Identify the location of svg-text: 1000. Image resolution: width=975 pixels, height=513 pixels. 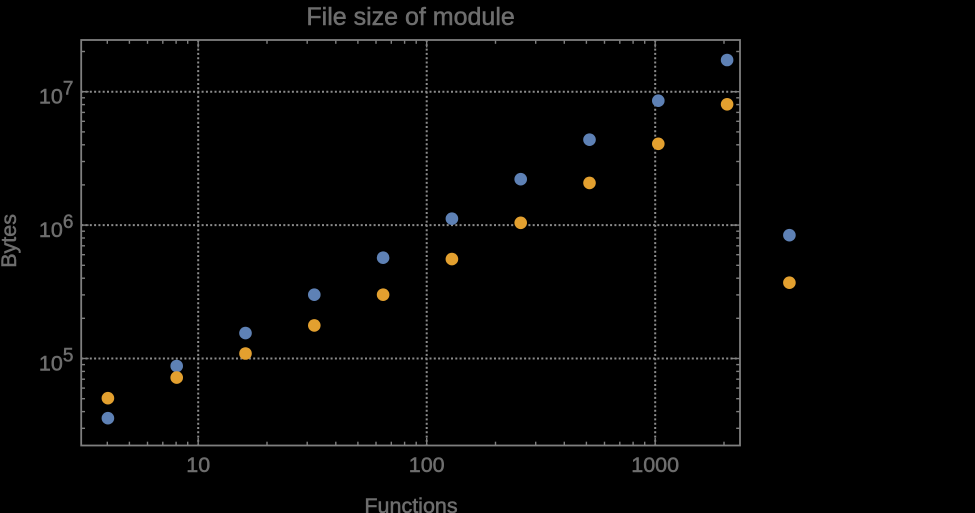
(655, 465).